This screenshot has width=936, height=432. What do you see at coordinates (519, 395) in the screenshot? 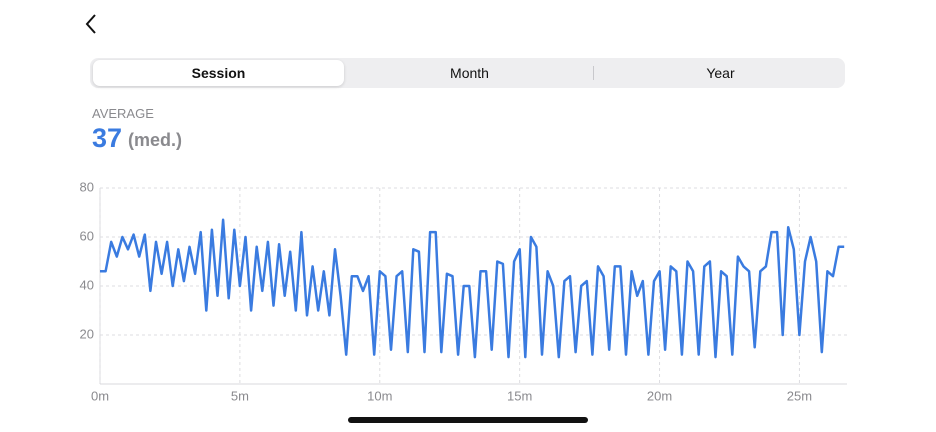
I see `x-tick-label: 15m` at bounding box center [519, 395].